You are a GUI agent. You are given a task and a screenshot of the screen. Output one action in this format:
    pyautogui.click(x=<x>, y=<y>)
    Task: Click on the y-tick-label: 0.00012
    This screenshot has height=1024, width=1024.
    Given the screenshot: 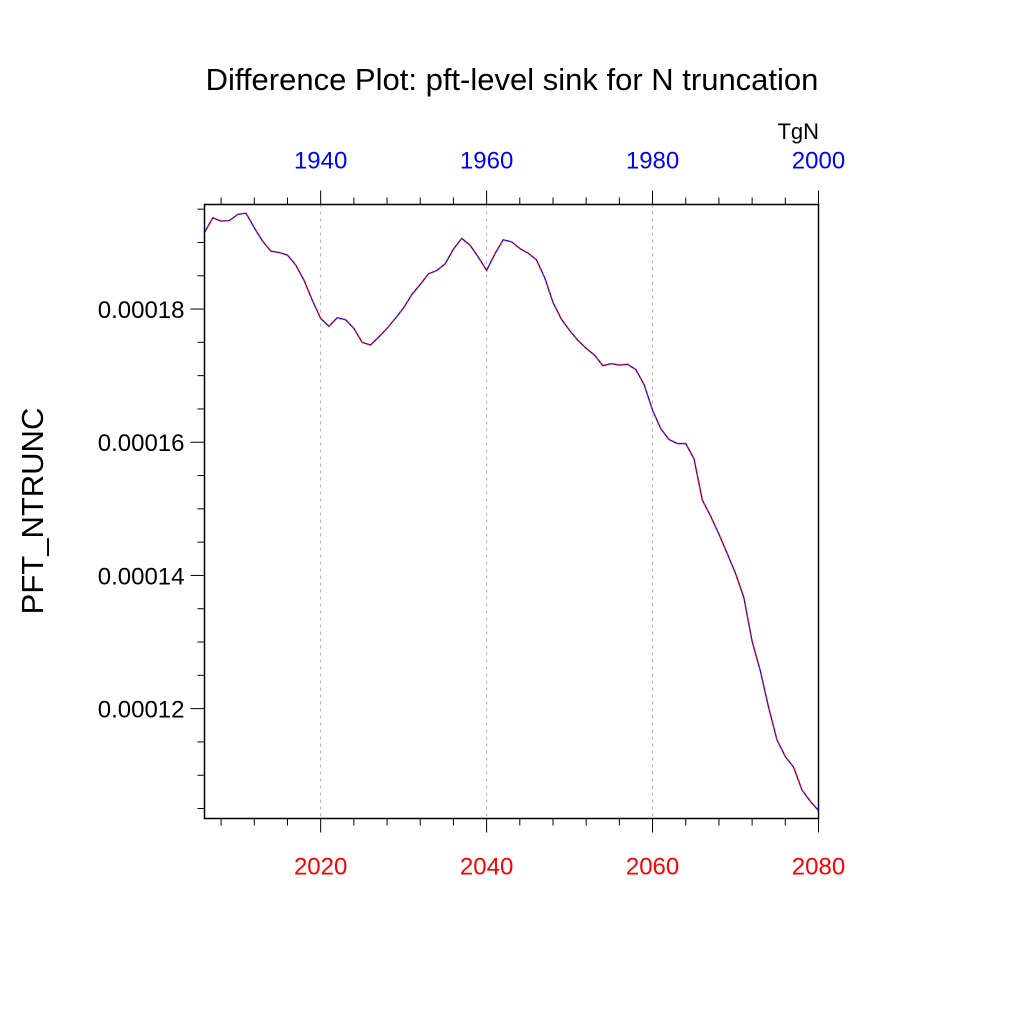 What is the action you would take?
    pyautogui.click(x=141, y=710)
    